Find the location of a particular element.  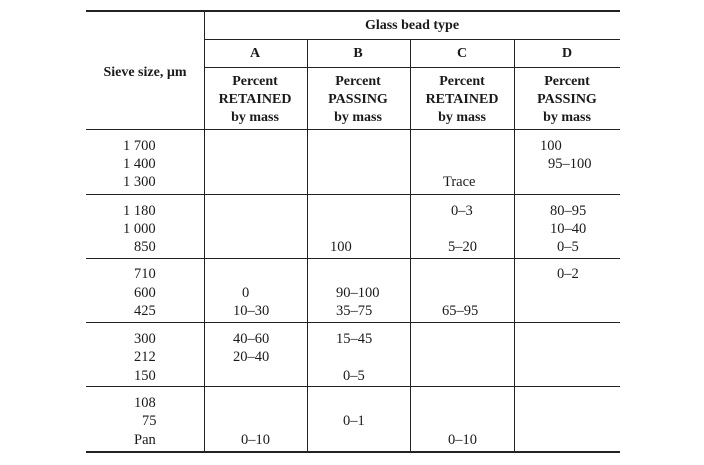

cell-c: 0–3 is located at coordinates (462, 211).